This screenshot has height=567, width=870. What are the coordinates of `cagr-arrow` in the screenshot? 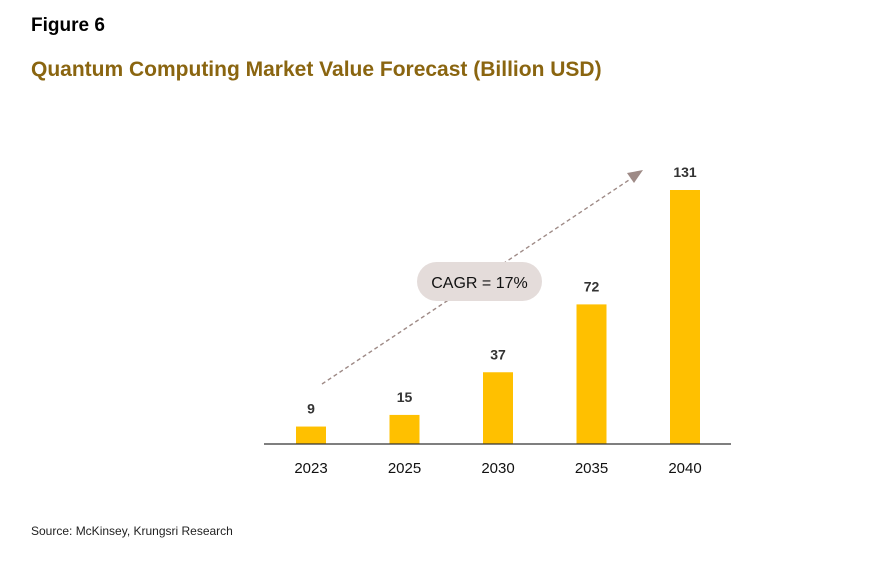 It's located at (482, 277).